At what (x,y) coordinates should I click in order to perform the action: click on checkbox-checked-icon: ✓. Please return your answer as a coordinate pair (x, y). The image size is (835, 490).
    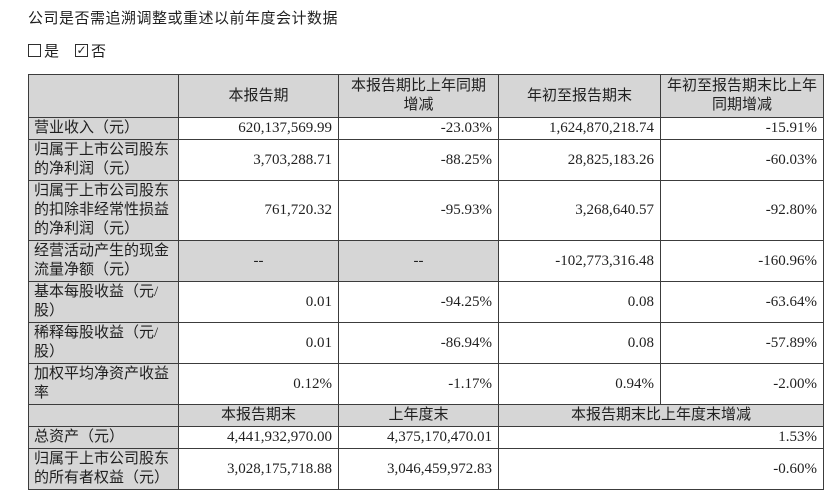
    Looking at the image, I should click on (82, 50).